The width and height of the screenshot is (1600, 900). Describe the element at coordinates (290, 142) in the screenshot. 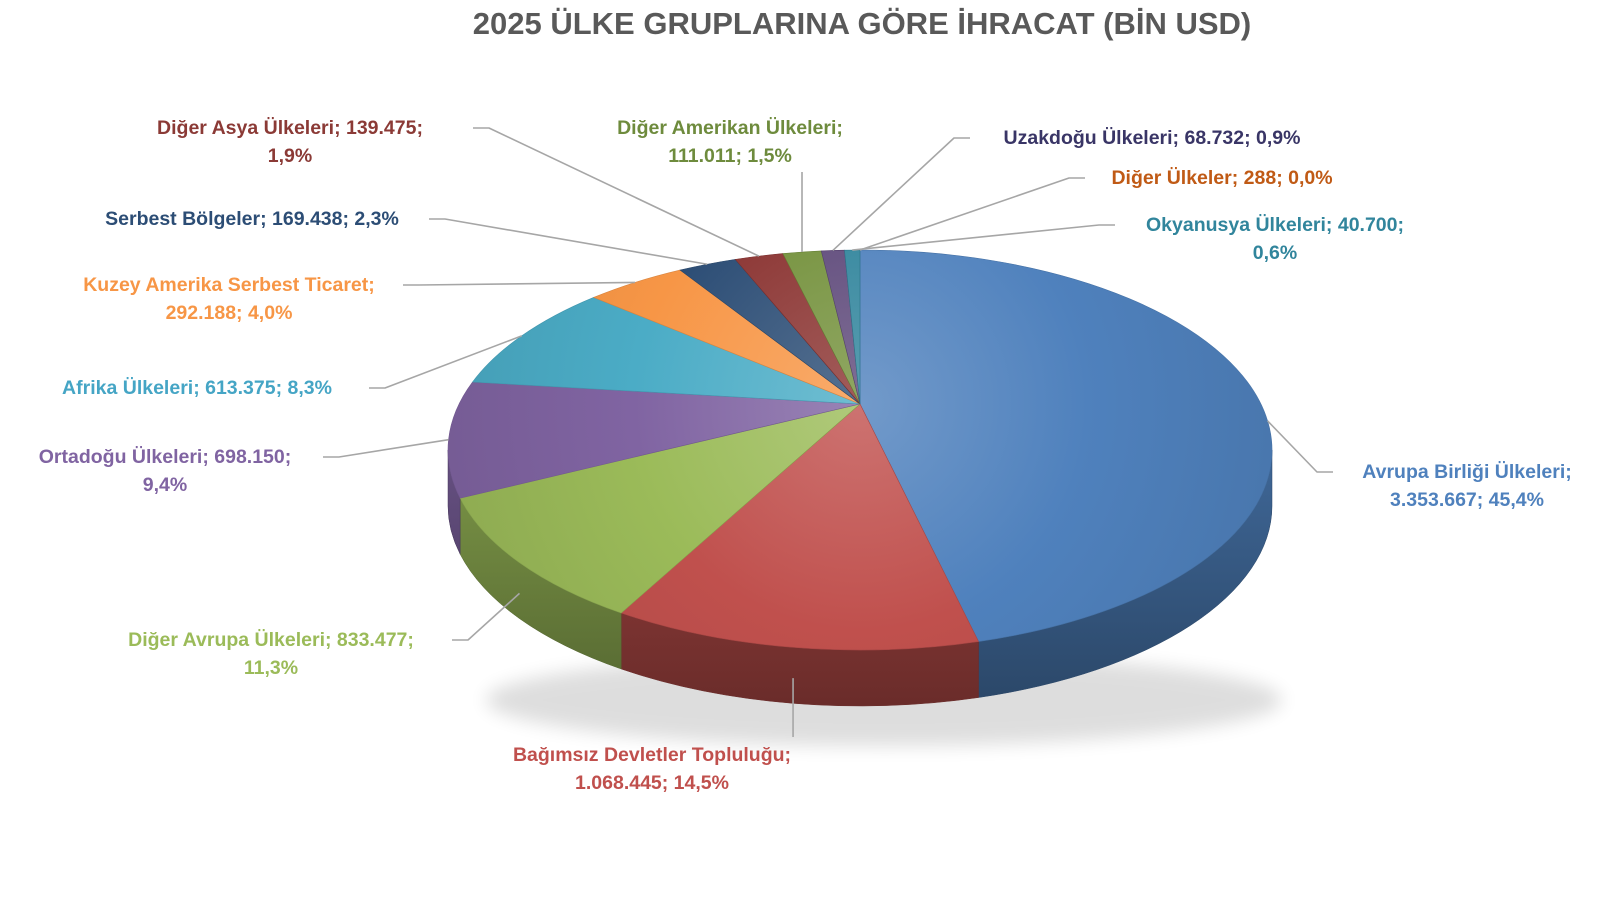

I see `data-label-diger-asya-ulkeleri: Diğer Asya Ülkeleri; 139.475; 1,9%` at that location.